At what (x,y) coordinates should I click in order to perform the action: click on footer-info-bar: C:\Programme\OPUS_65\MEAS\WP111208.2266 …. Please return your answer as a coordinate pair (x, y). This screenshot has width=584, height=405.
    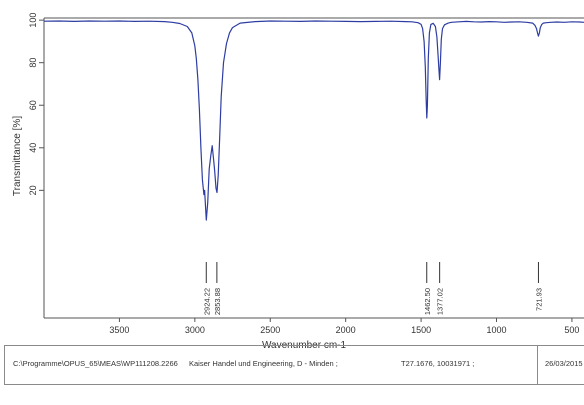
    Looking at the image, I should click on (294, 365).